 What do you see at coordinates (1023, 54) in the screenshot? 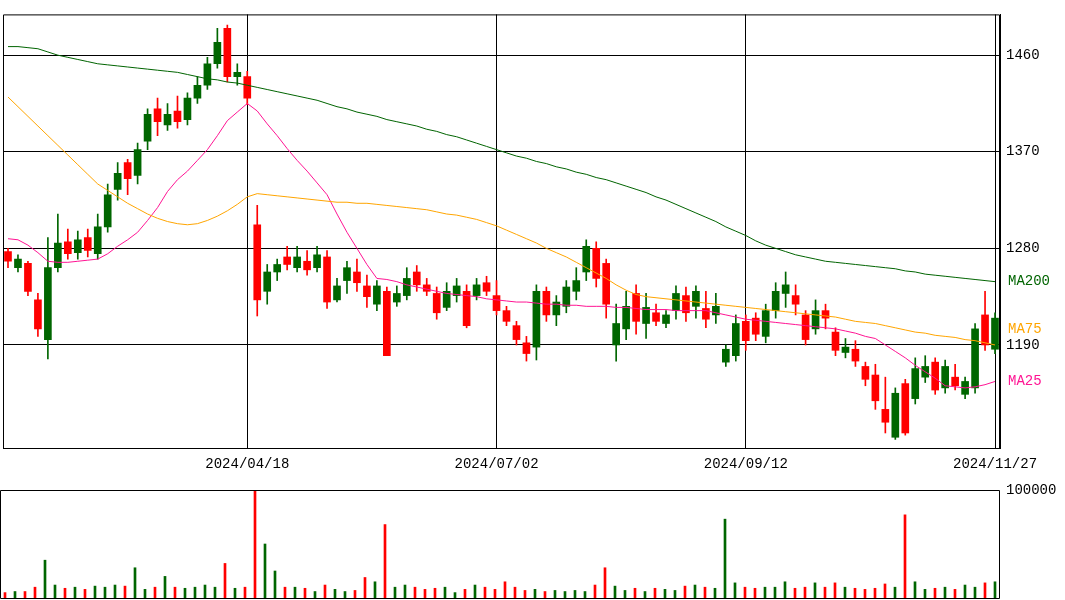
I see `y-tick-label: 1460` at bounding box center [1023, 54].